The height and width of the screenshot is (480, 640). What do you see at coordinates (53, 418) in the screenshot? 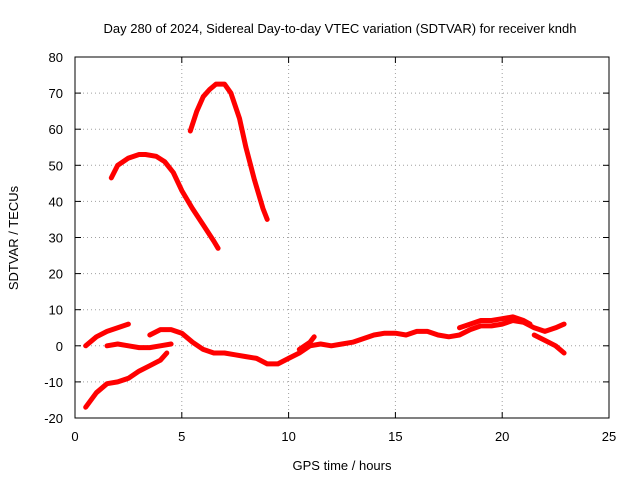
I see `y-tick-label: -20` at bounding box center [53, 418].